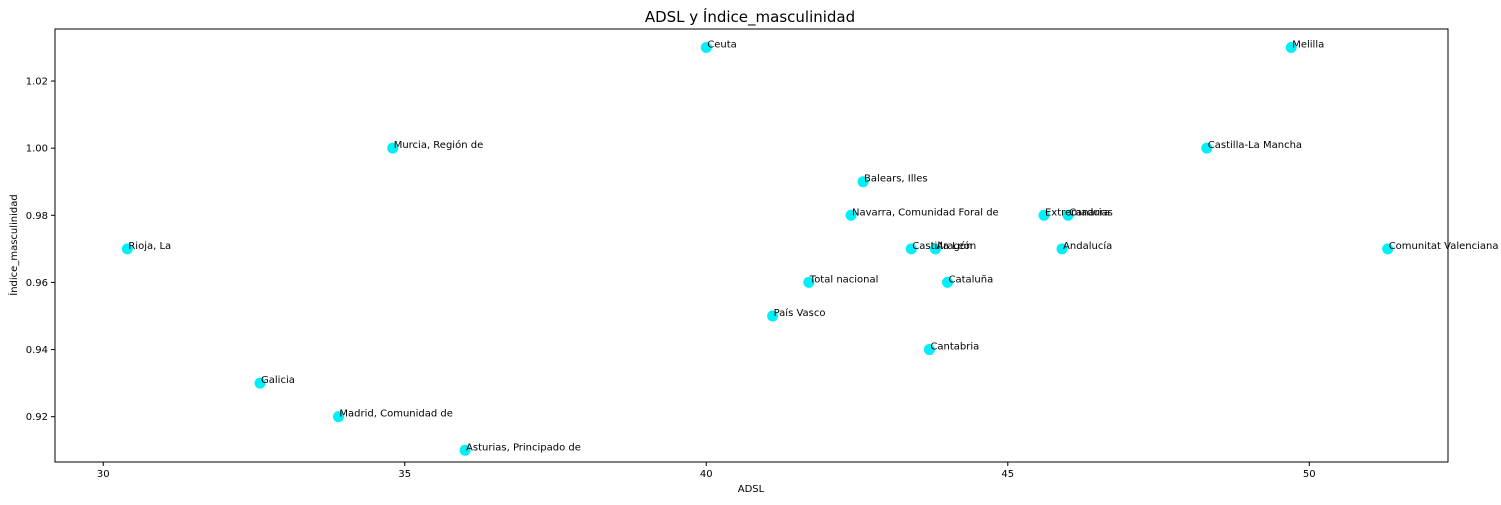 This screenshot has width=1501, height=505. What do you see at coordinates (13, 244) in the screenshot?
I see `y-axis-label: Índice_masculinidad` at bounding box center [13, 244].